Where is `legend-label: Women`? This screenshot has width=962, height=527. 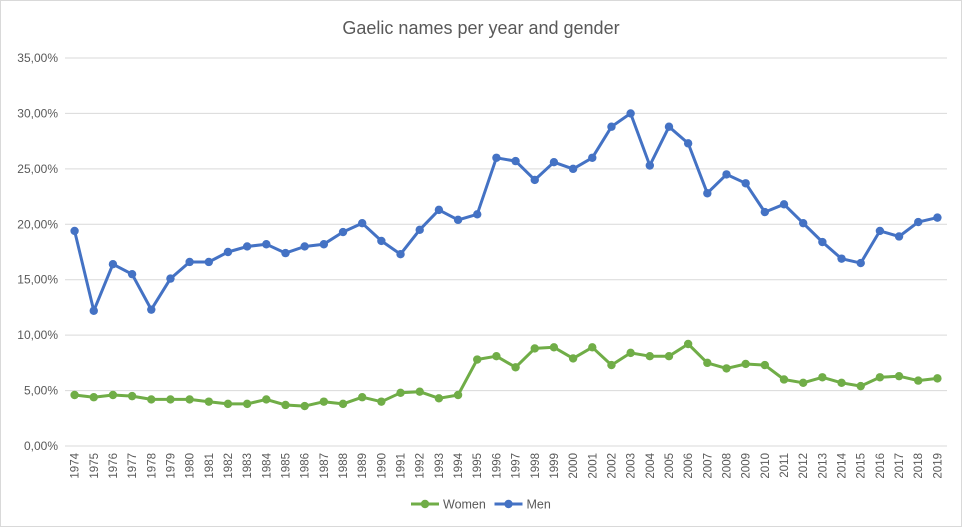
legend-label: Women is located at coordinates (464, 505).